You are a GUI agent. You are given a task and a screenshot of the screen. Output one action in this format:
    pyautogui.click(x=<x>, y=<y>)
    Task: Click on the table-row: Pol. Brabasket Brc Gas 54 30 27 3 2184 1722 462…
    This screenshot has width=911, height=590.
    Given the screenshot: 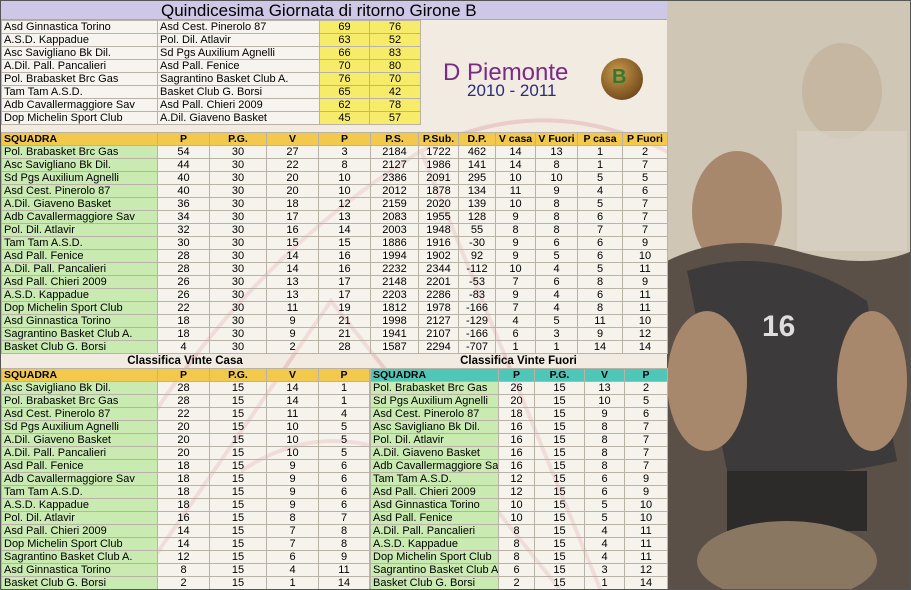 What is the action you would take?
    pyautogui.click(x=334, y=152)
    